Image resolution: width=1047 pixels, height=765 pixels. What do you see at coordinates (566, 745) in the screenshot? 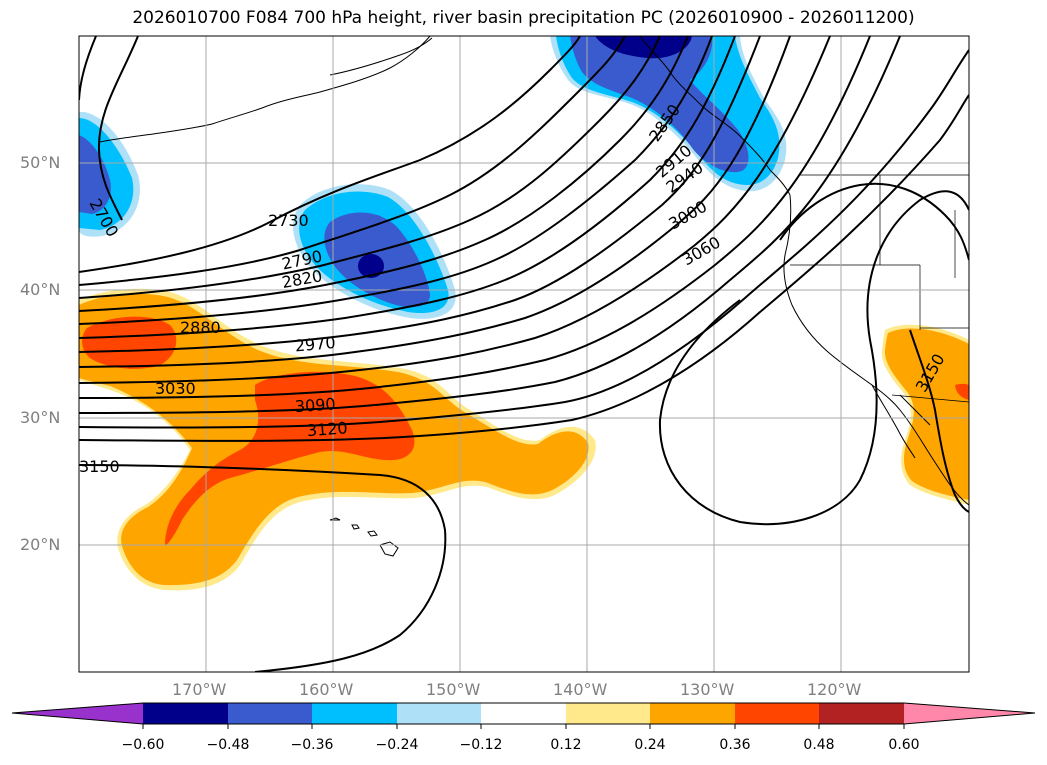
I see `colorbar-tick-label: 0.12` at bounding box center [566, 745].